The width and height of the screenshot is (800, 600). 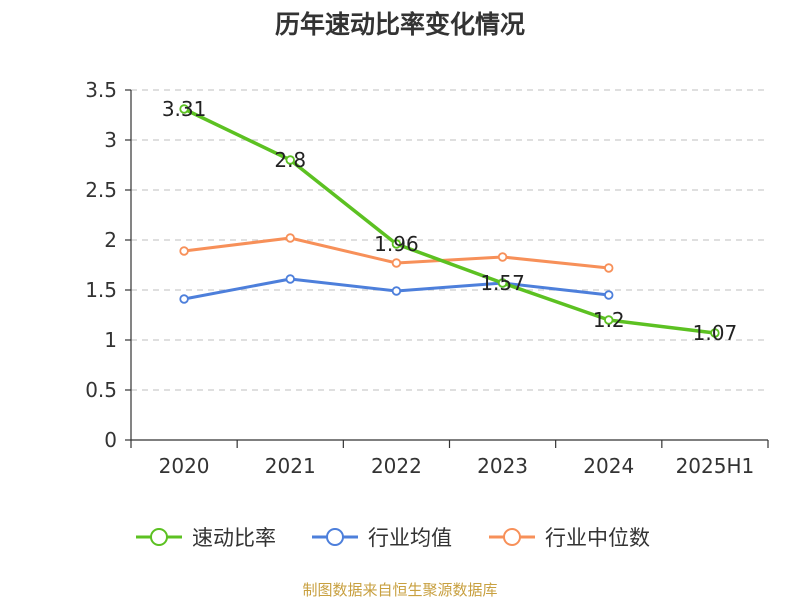 I want to click on data-label: 1.57, so click(x=502, y=283).